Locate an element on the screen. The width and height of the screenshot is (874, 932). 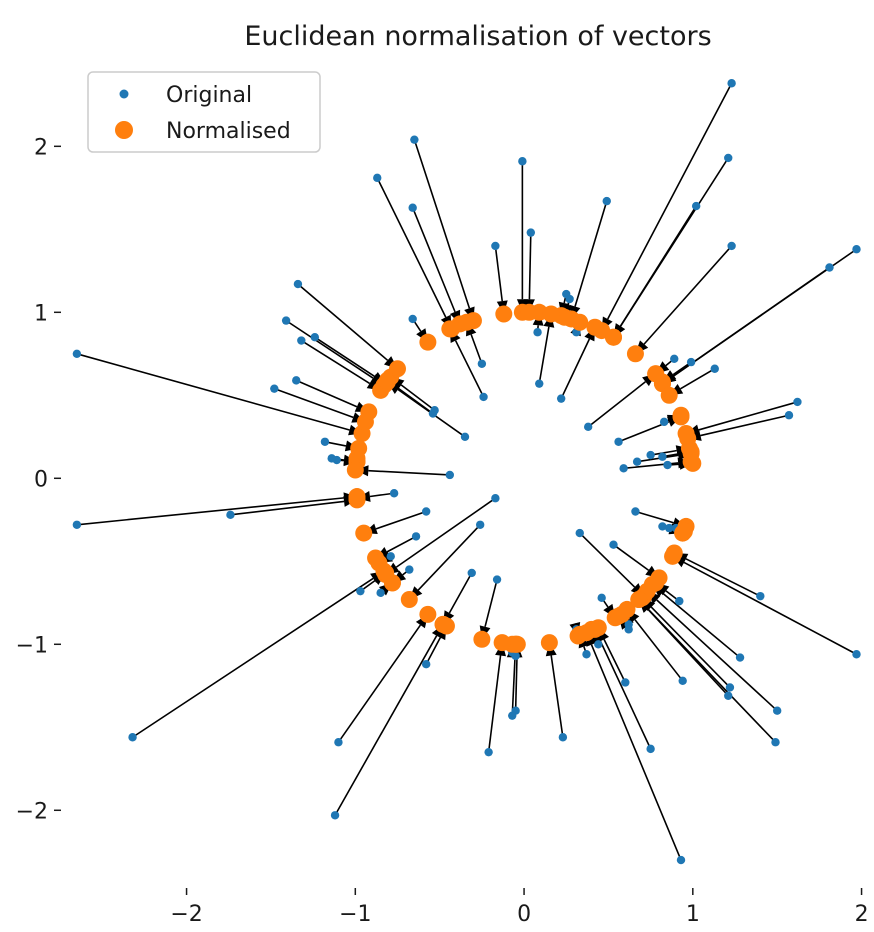
y-tick-label: 1 is located at coordinates (41, 313).